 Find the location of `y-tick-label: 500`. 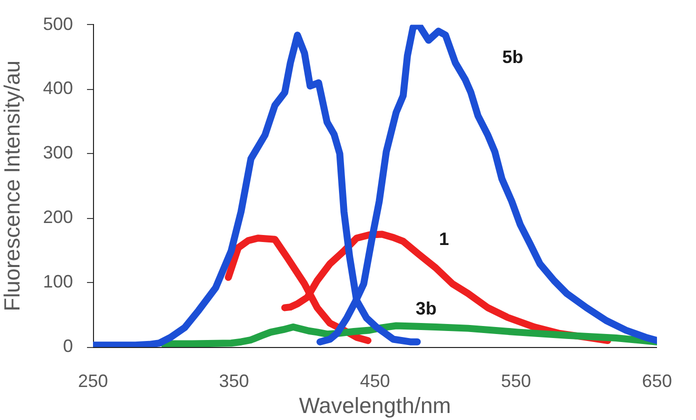

y-tick-label: 500 is located at coordinates (57, 24).